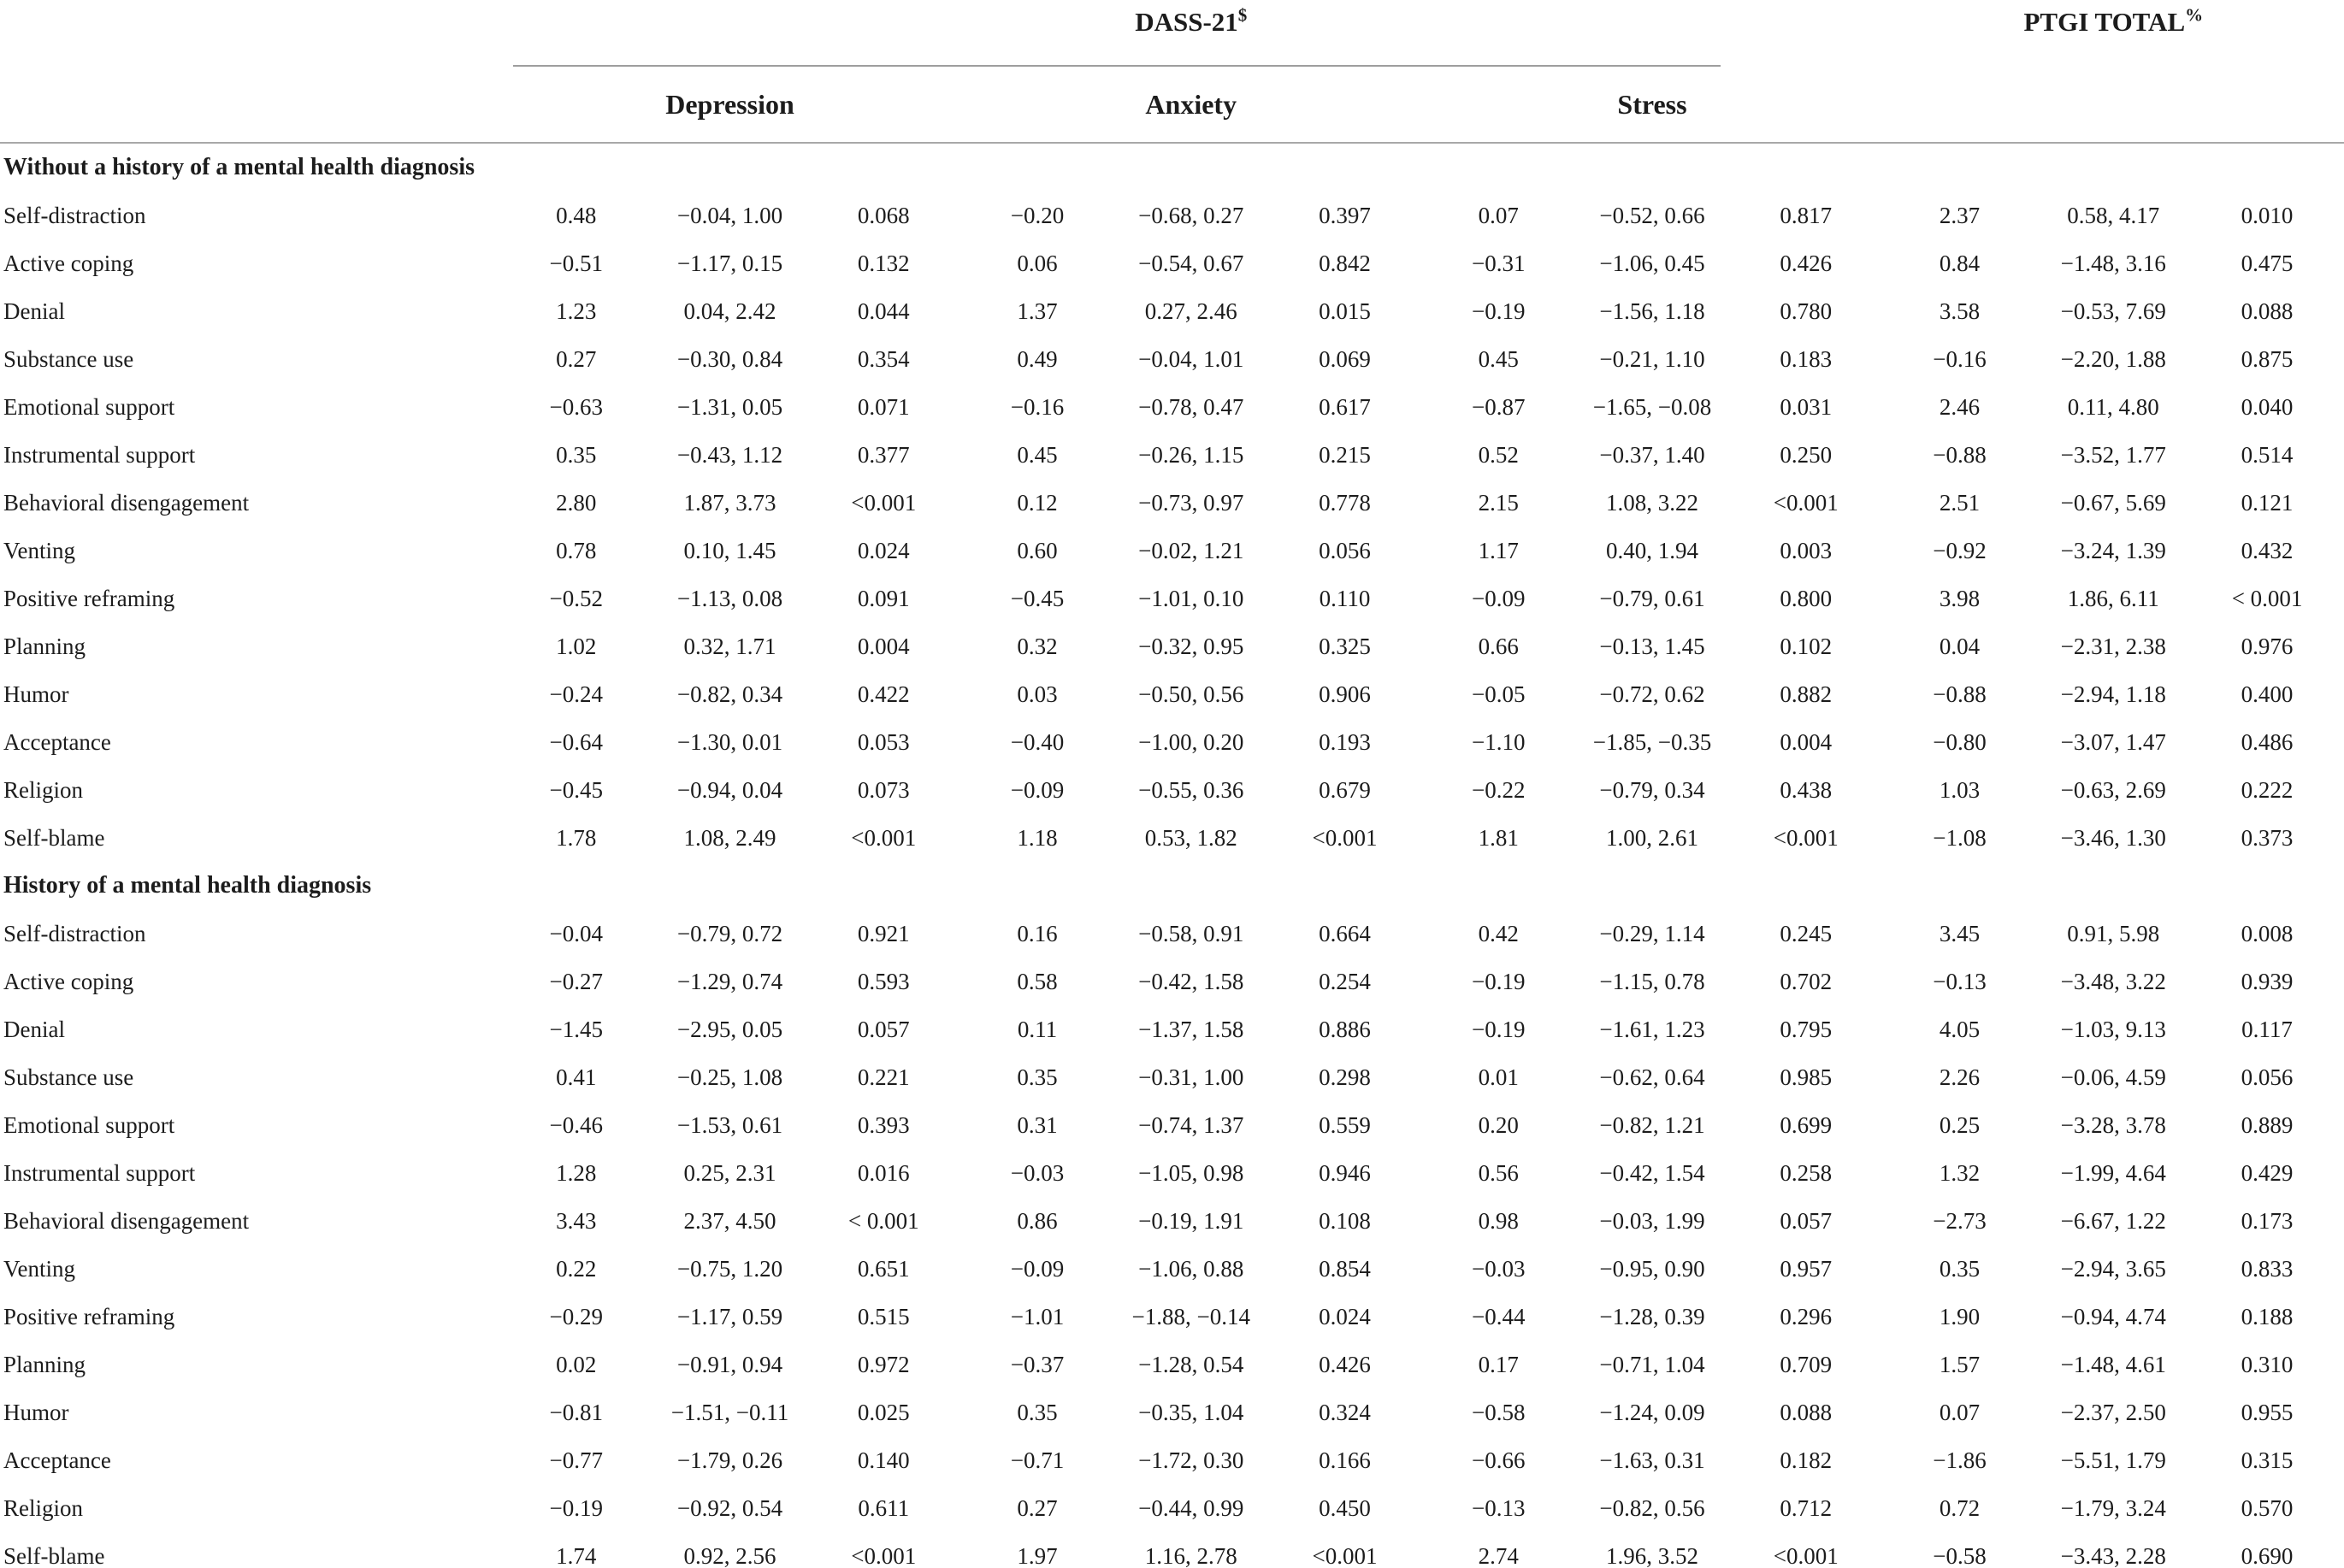 The height and width of the screenshot is (1568, 2344). What do you see at coordinates (2267, 311) in the screenshot?
I see `cell-value: 0.088` at bounding box center [2267, 311].